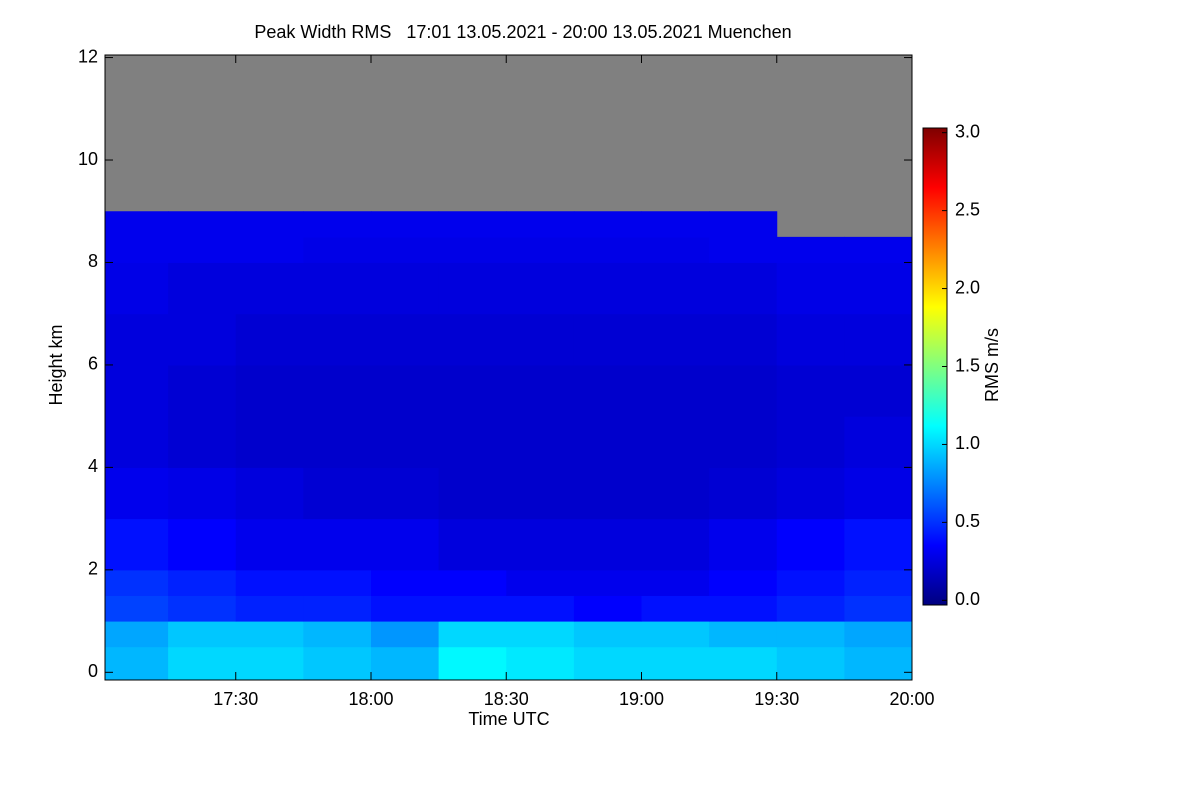 This screenshot has width=1200, height=800. What do you see at coordinates (641, 699) in the screenshot?
I see `x-tick-label: 19:00` at bounding box center [641, 699].